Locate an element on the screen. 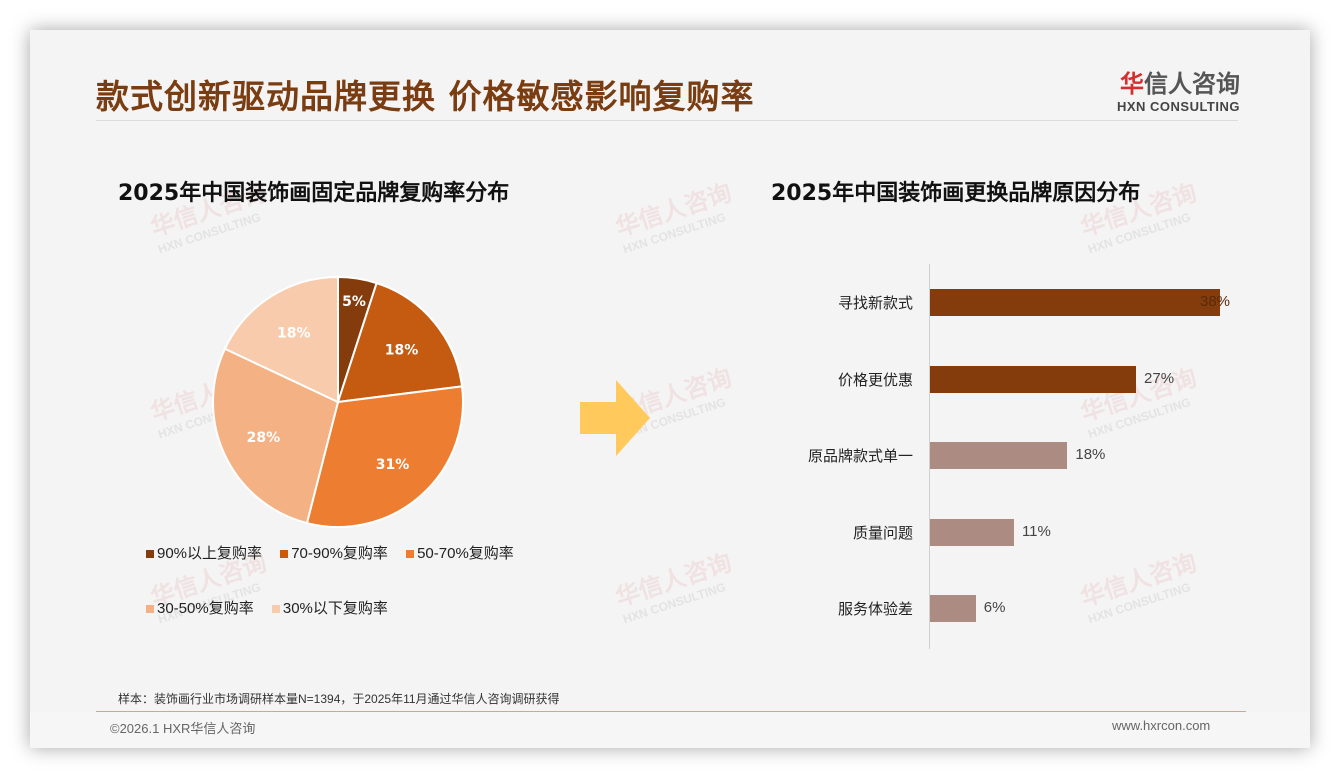 The height and width of the screenshot is (780, 1340). copyright: ©2026.1 HXR华信人咨询 is located at coordinates (183, 728).